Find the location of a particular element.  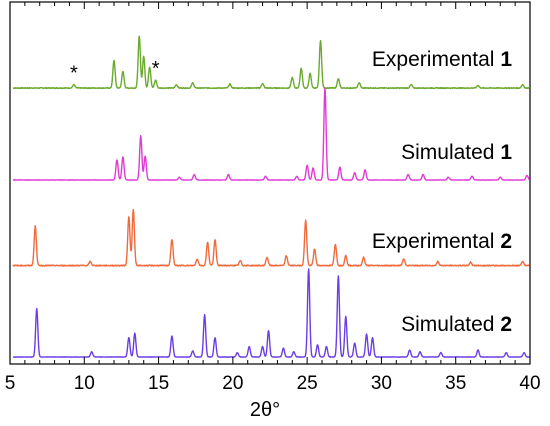

x-tick-label-5: 5 is located at coordinates (10, 383).